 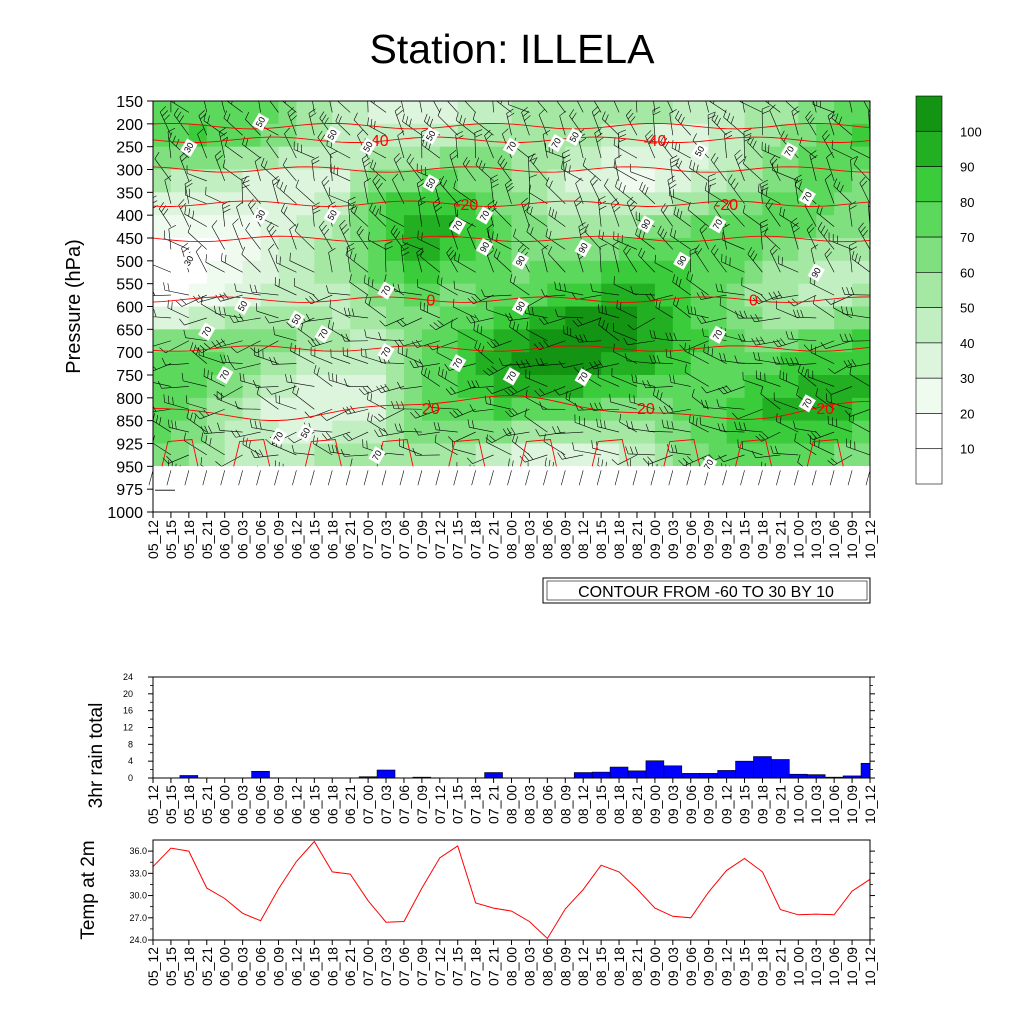 I want to click on rain-x-tick-label: 10_03, so click(x=816, y=804).